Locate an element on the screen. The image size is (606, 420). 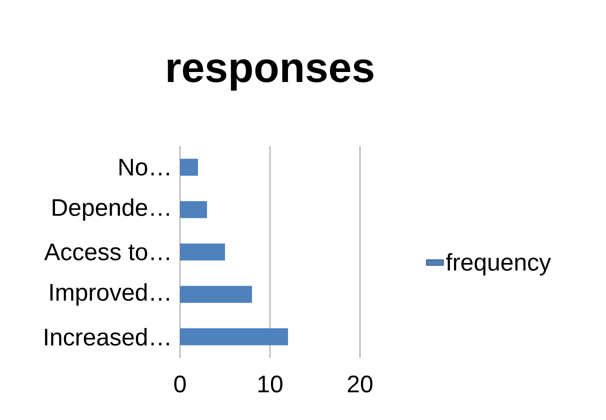
chart-title: responses is located at coordinates (271, 75).